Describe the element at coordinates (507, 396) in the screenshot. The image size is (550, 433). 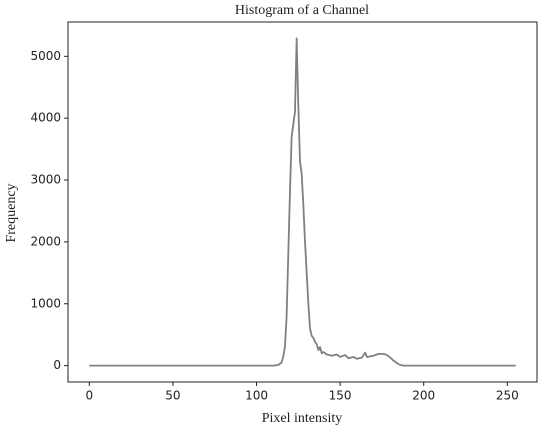
I see `x-tick-label: 250` at that location.